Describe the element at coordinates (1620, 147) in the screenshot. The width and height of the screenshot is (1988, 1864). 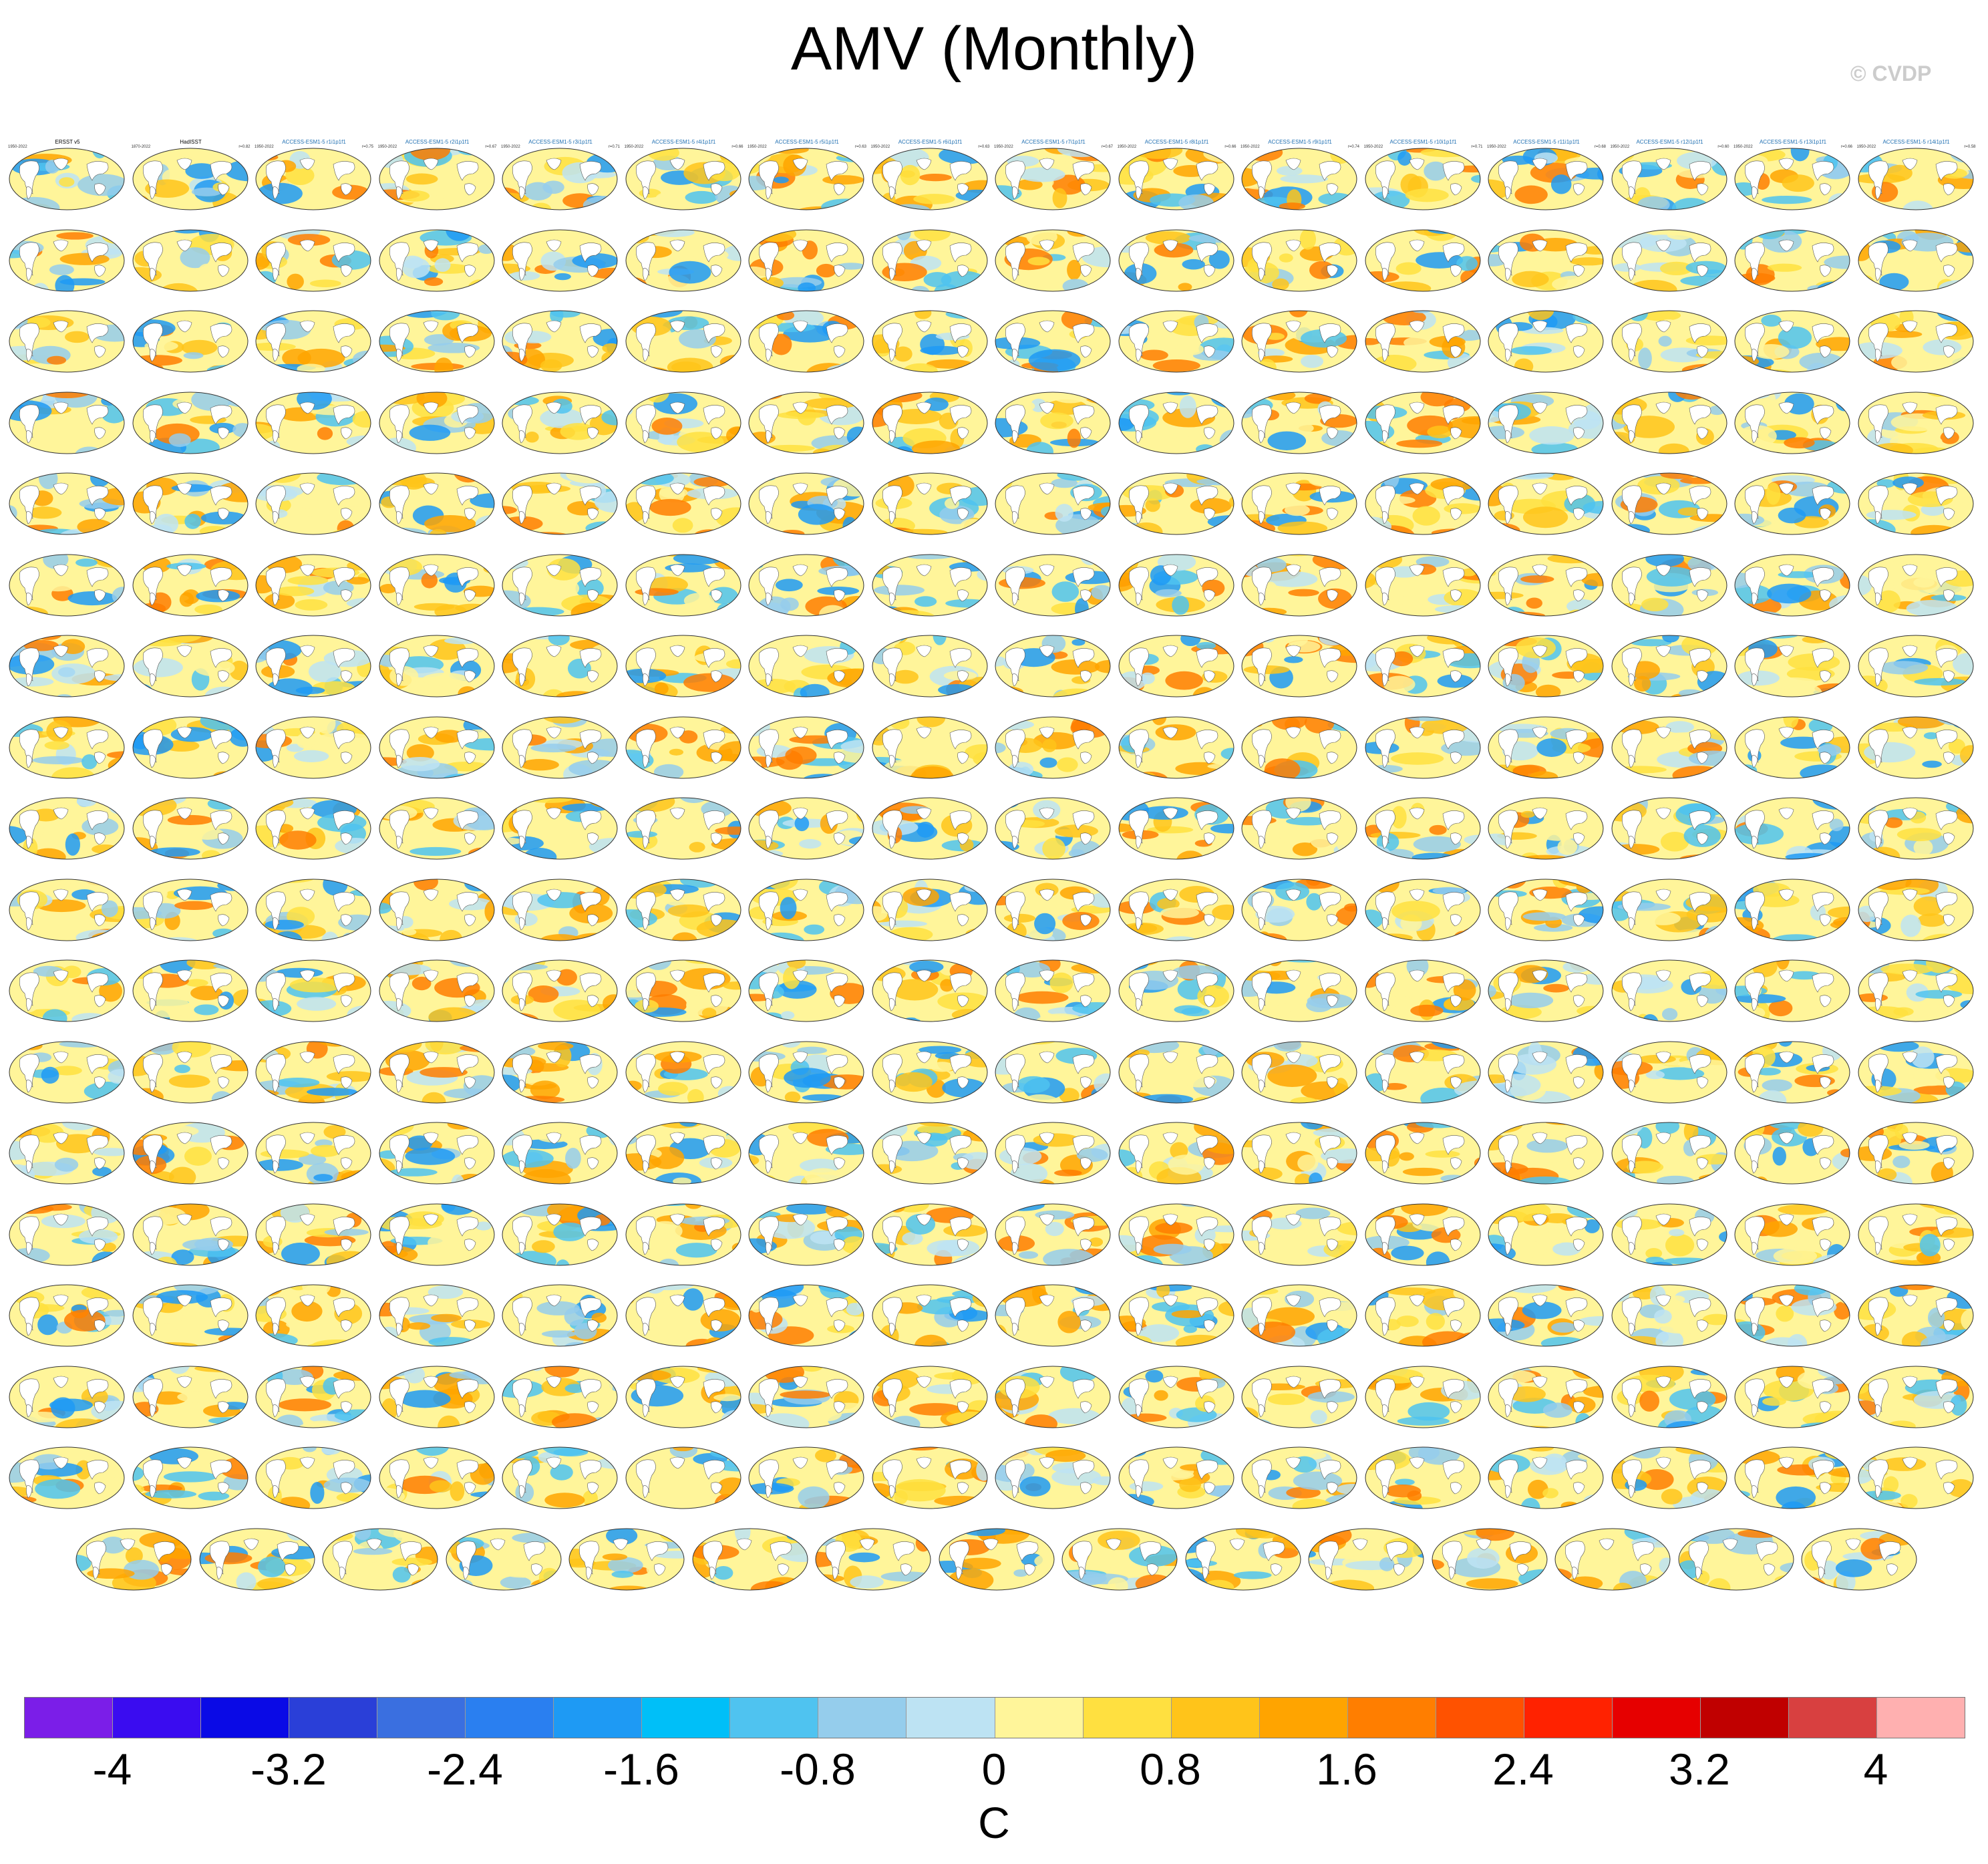
I see `panel-years: 1950-2022` at that location.